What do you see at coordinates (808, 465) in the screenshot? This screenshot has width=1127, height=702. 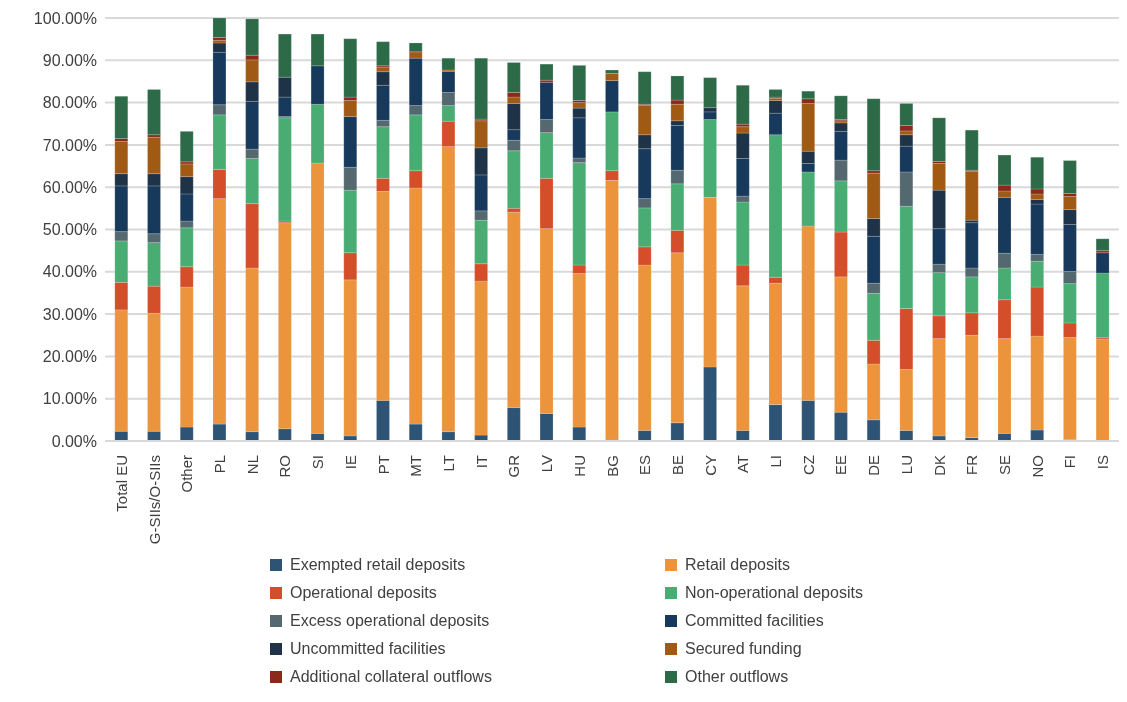 I see `x-tick-label: CZ` at bounding box center [808, 465].